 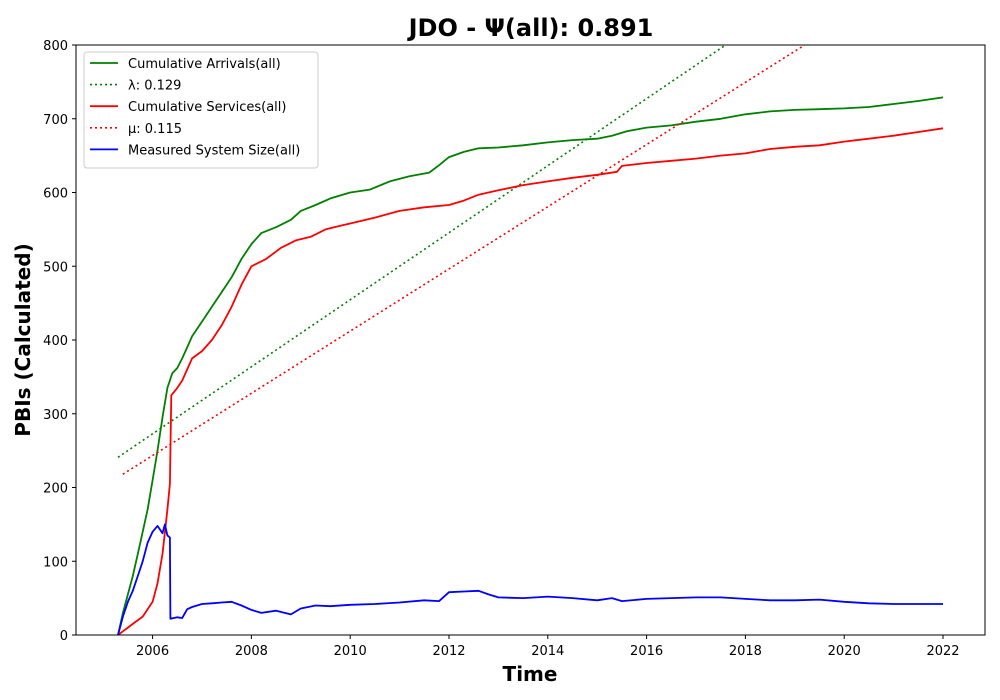 I want to click on x-tick-label: 2014, so click(x=547, y=651).